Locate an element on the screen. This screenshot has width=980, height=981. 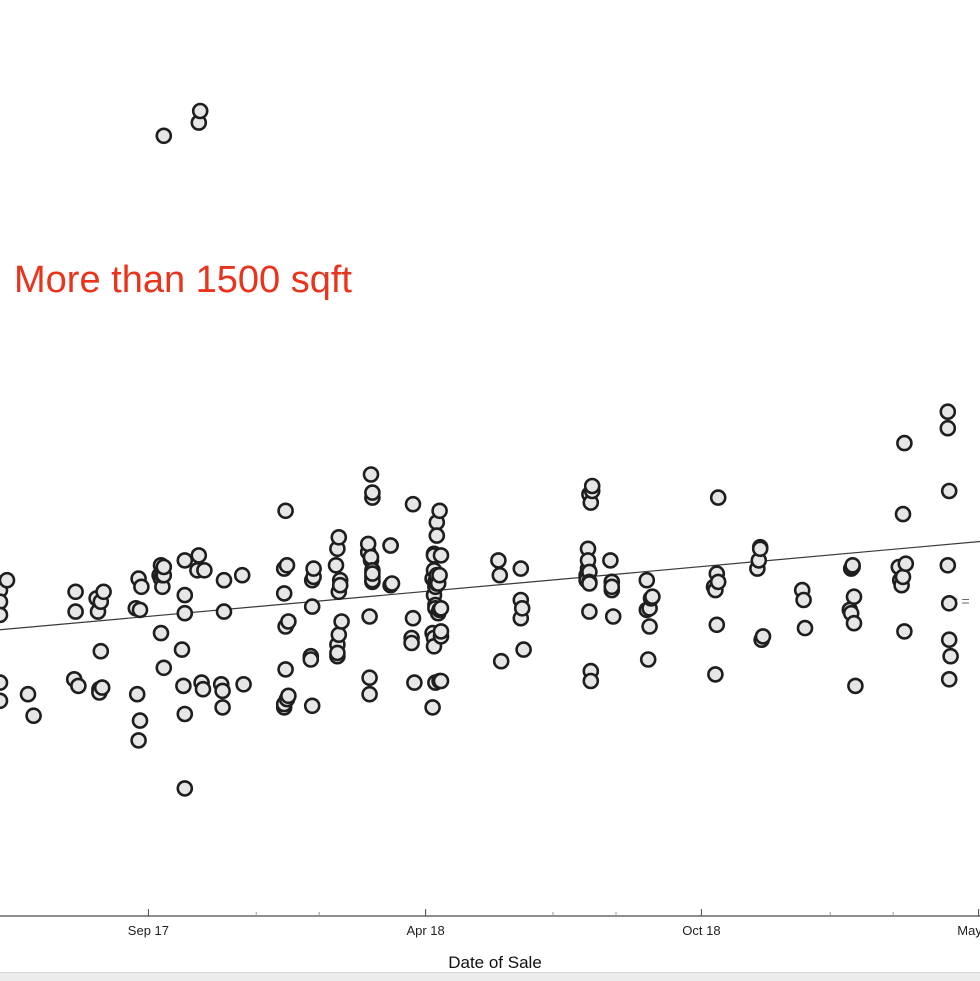
x-axis-title: Date of Sale is located at coordinates (495, 962).